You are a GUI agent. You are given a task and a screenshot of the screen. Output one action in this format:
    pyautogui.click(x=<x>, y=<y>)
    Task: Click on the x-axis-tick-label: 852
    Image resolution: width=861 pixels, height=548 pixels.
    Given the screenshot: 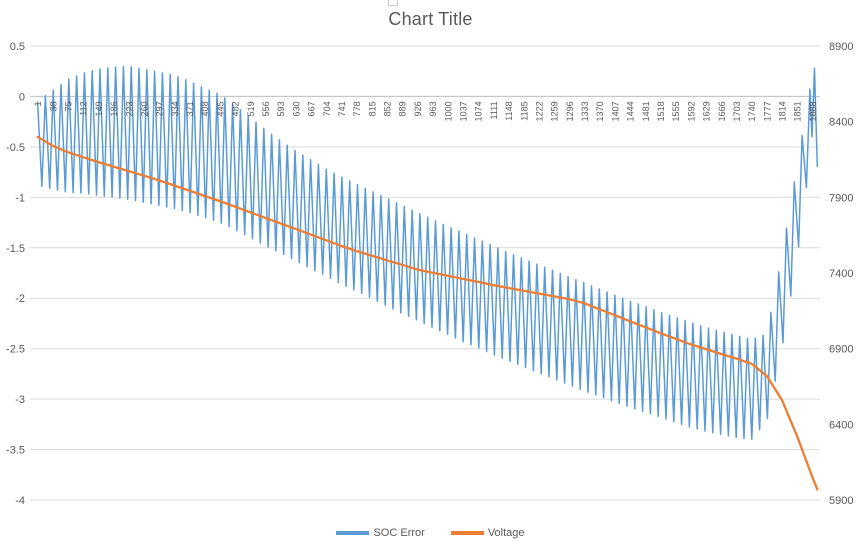 What is the action you would take?
    pyautogui.click(x=388, y=108)
    